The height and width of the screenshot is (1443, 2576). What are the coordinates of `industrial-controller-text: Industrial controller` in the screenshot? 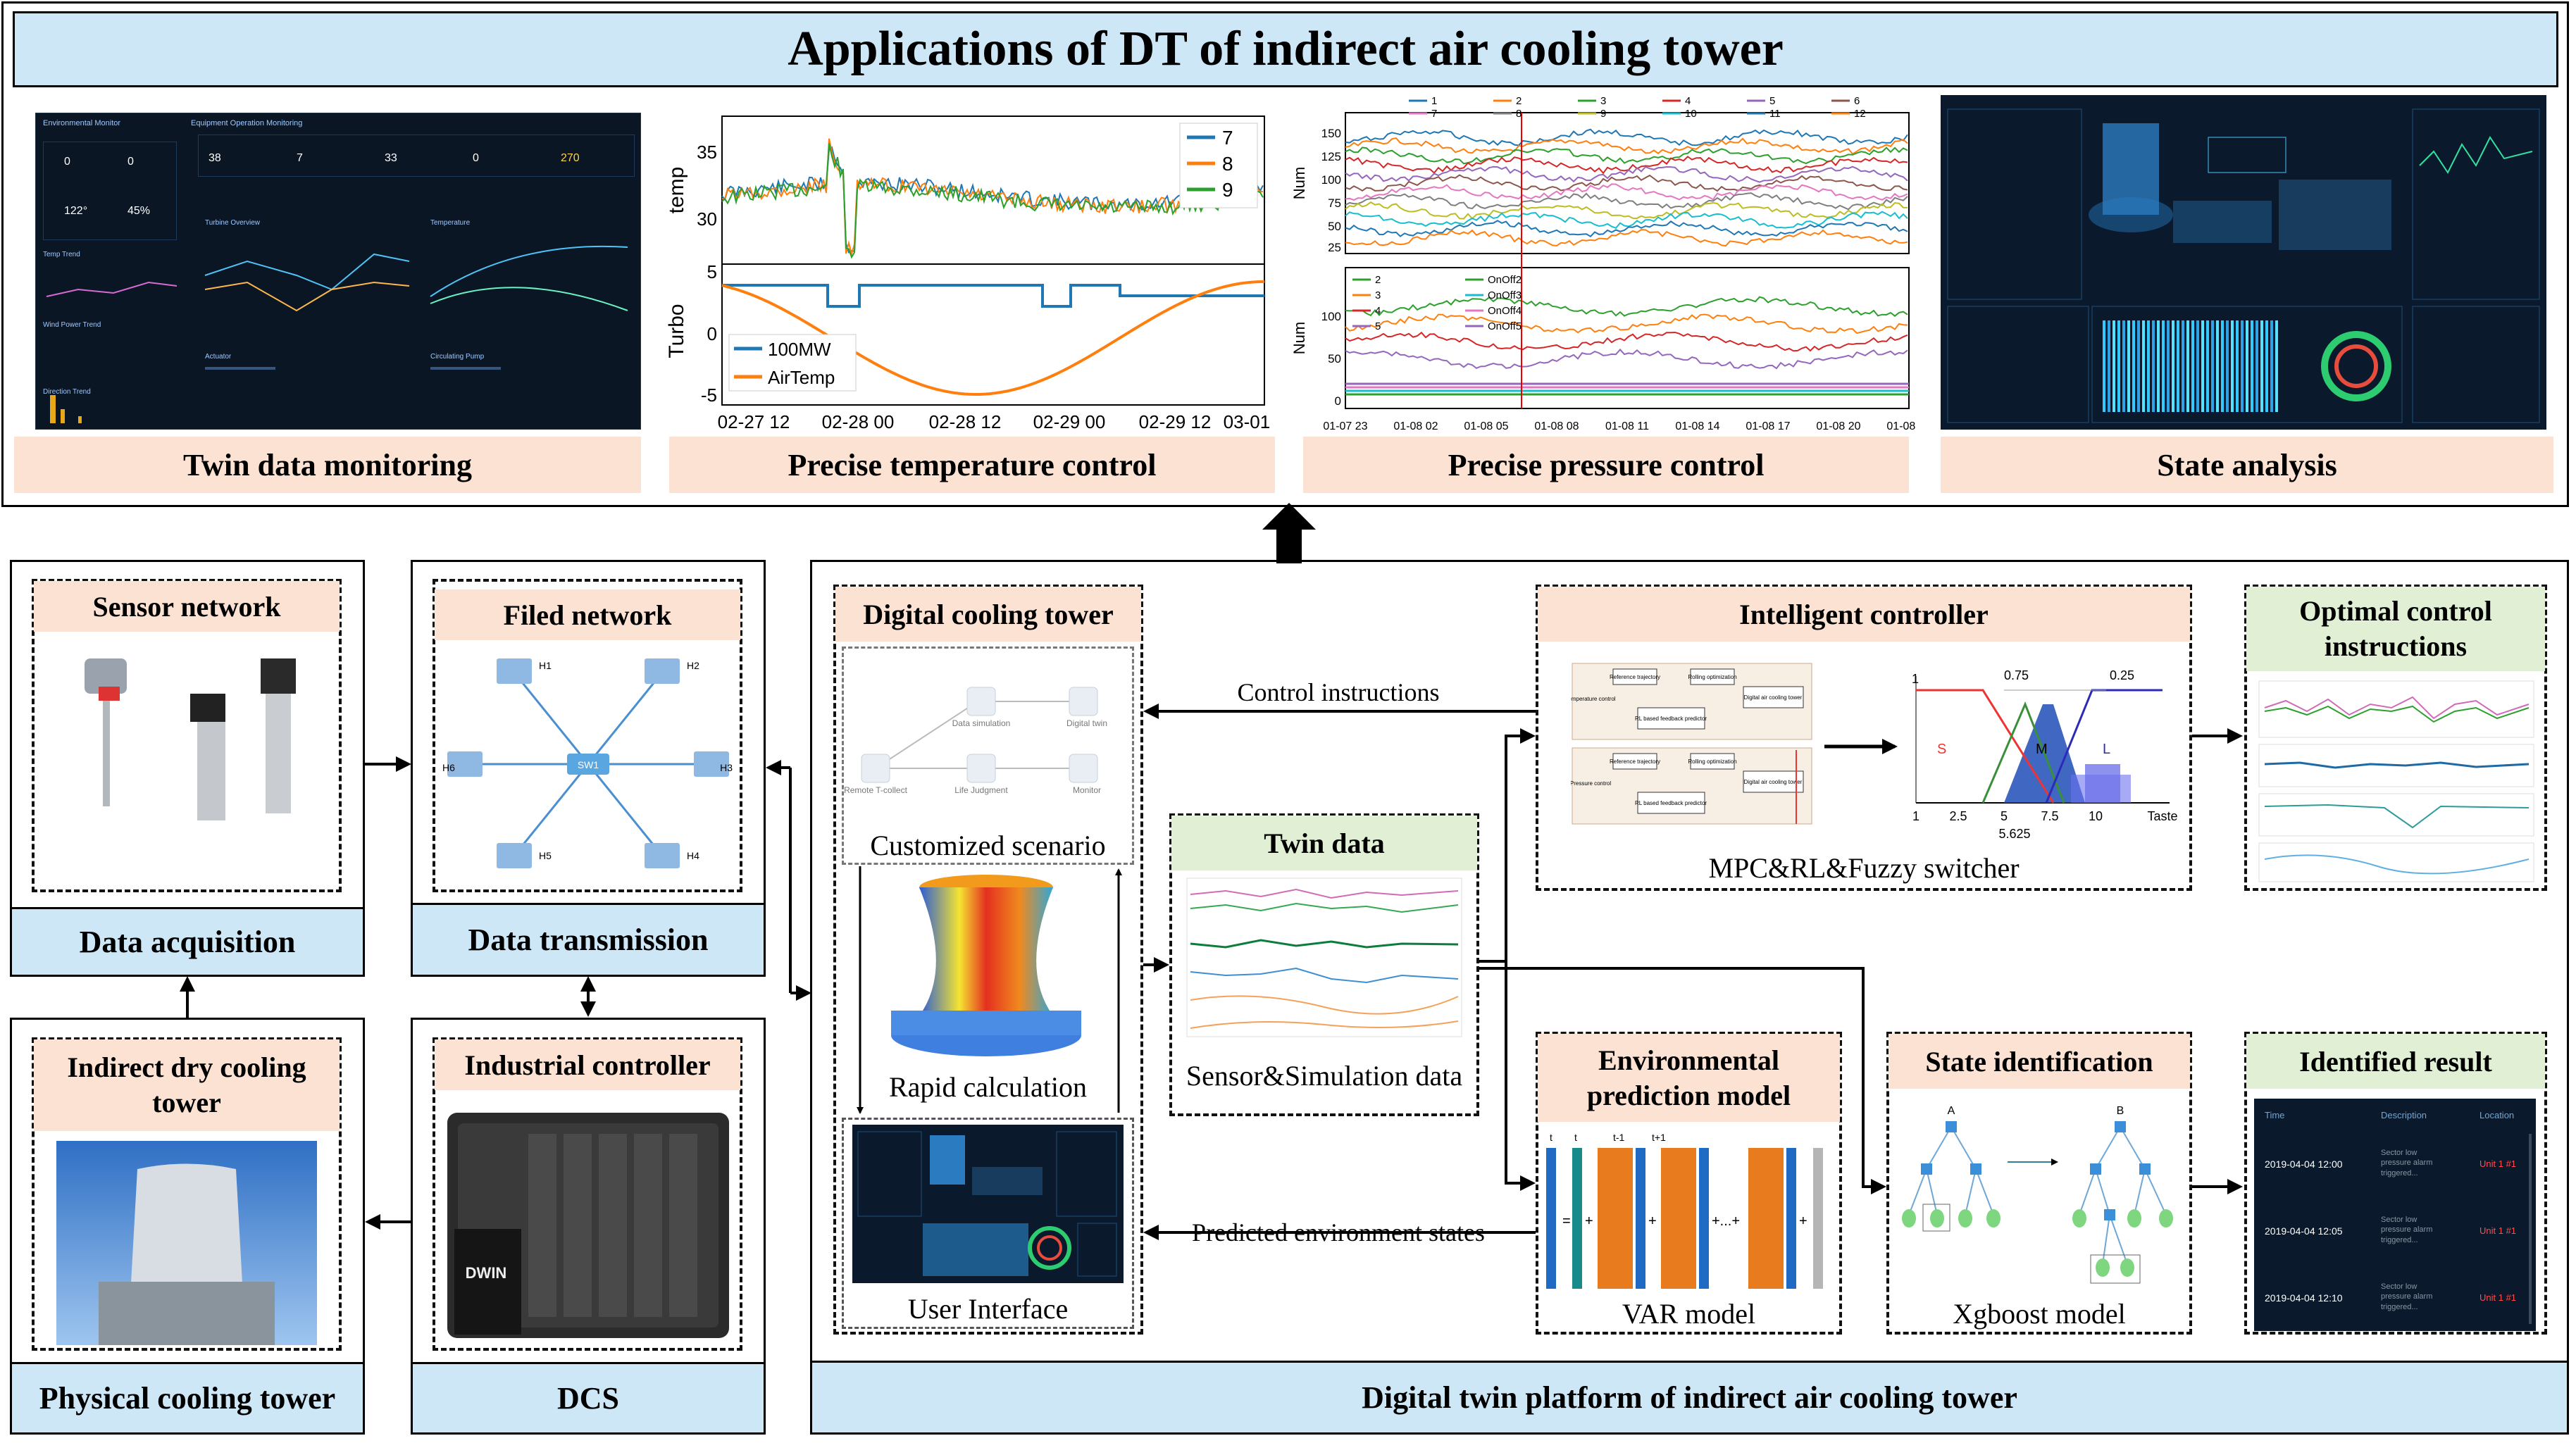 It's located at (587, 1065).